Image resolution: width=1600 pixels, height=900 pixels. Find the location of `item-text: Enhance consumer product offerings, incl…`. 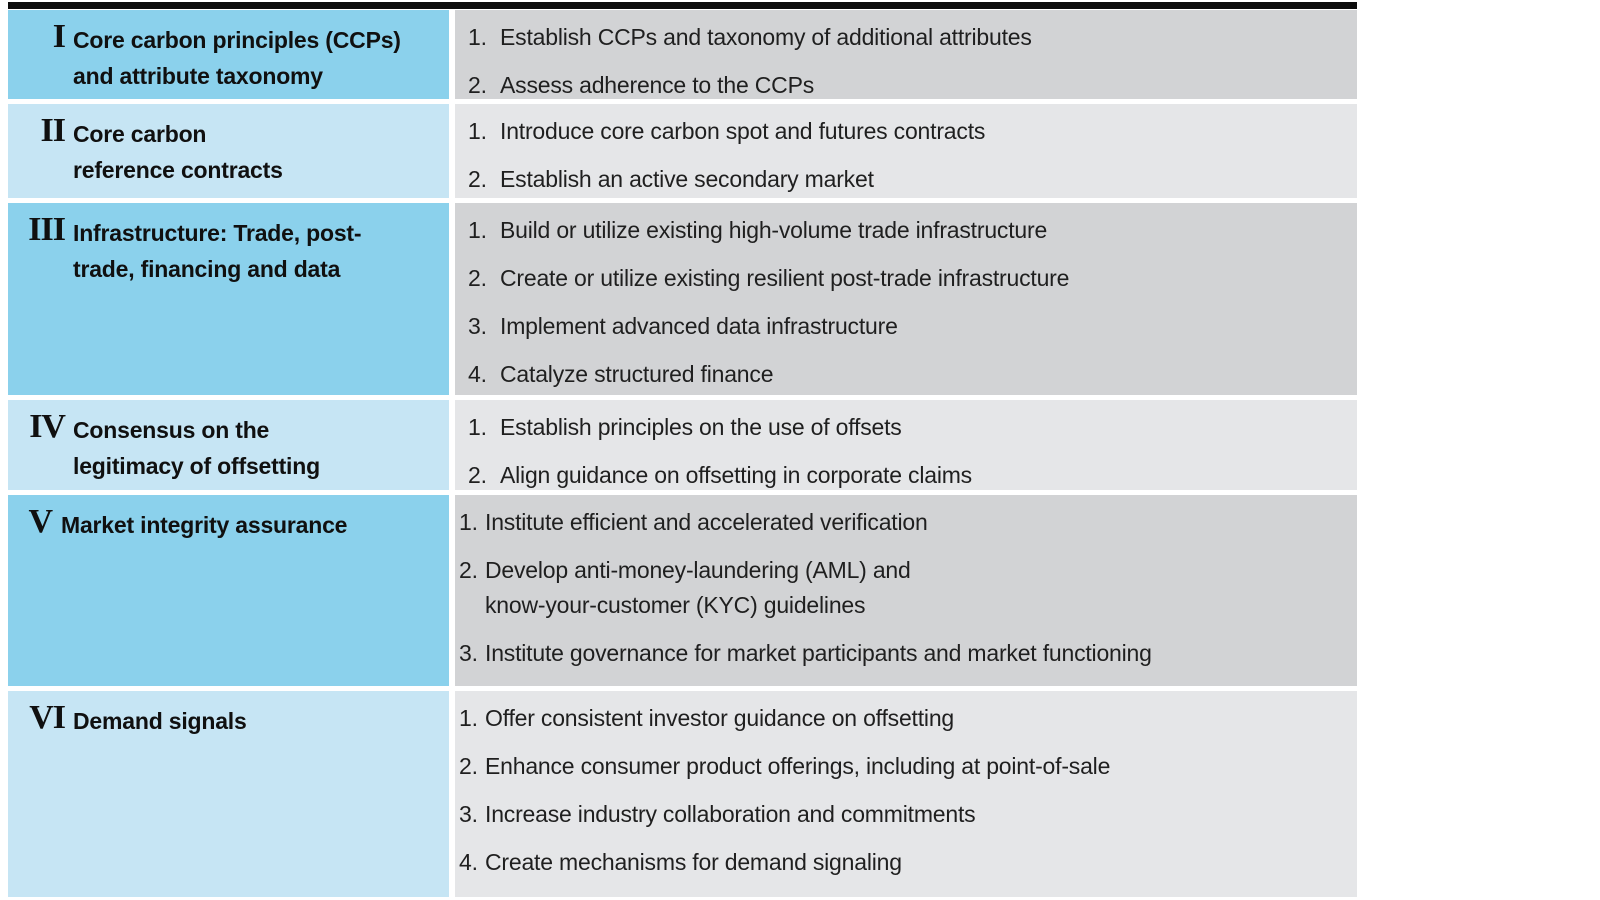

item-text: Enhance consumer product offerings, incl… is located at coordinates (798, 766).